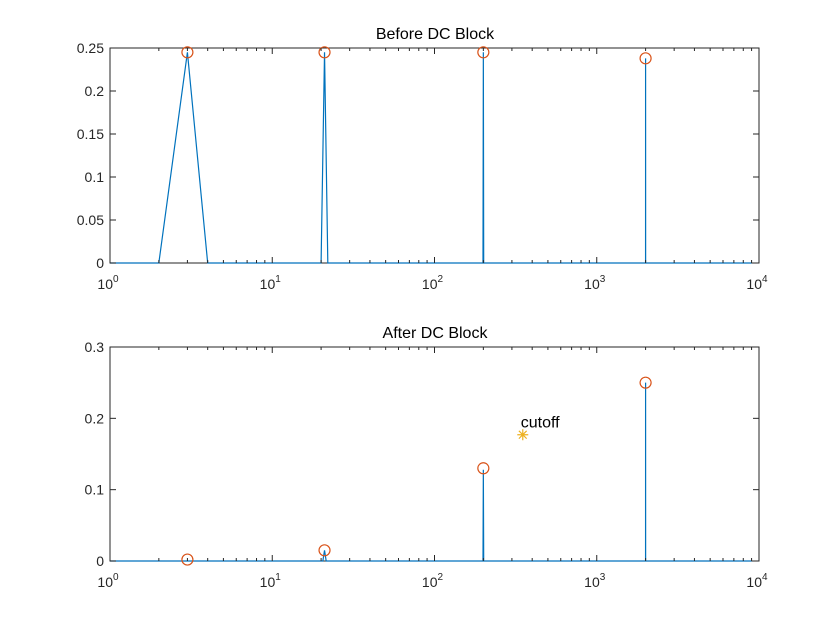 The width and height of the screenshot is (840, 630). What do you see at coordinates (436, 333) in the screenshot?
I see `subplot-title: After DC Block` at bounding box center [436, 333].